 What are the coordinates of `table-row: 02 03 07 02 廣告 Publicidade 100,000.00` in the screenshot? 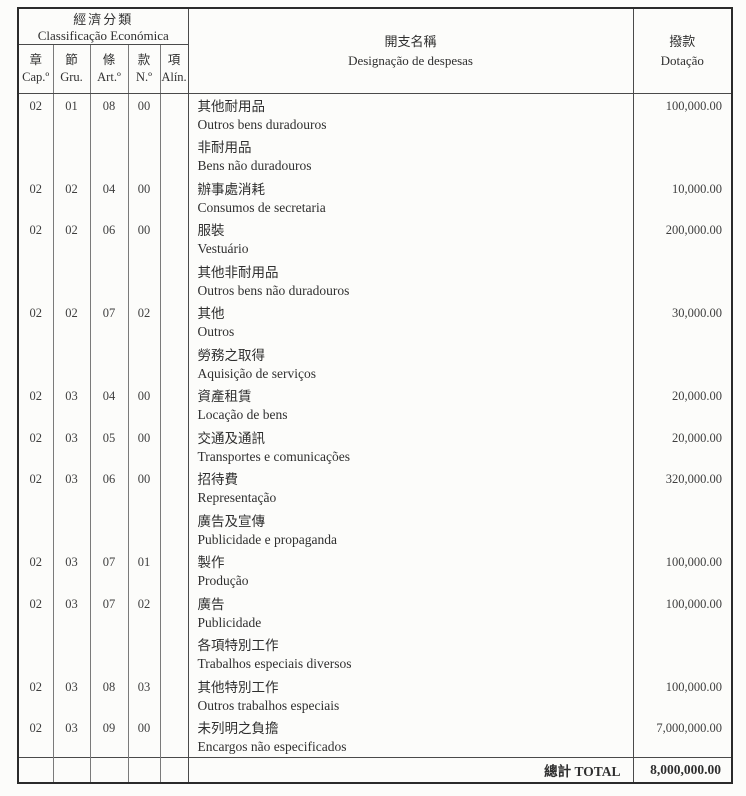 It's located at (375, 612).